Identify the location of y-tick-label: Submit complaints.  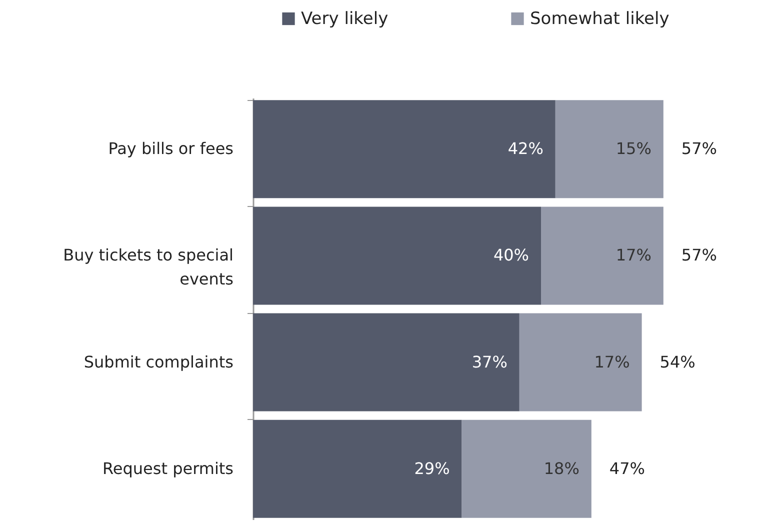
(159, 362).